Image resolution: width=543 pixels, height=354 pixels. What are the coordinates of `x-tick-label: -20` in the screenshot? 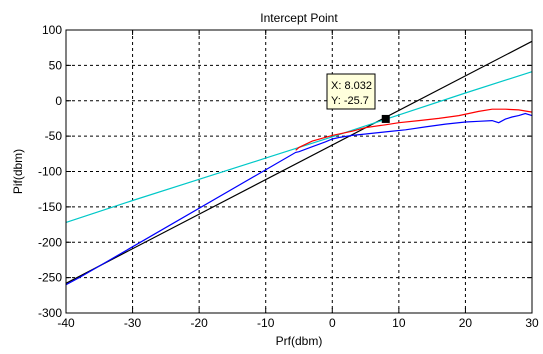 It's located at (199, 323).